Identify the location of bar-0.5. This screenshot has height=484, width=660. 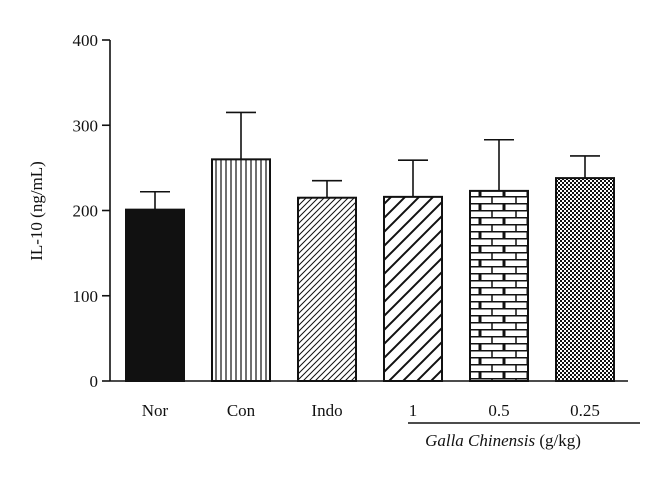
(499, 285).